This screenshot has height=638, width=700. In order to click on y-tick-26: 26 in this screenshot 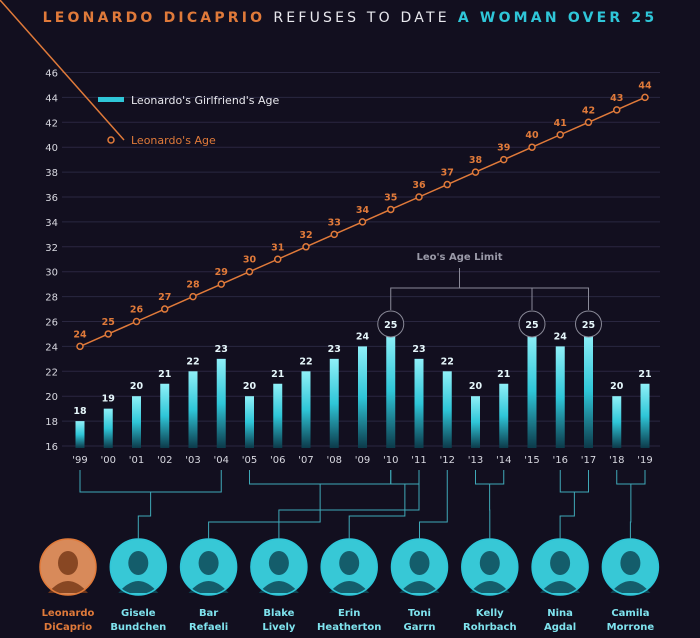, I will do `click(51, 323)`.